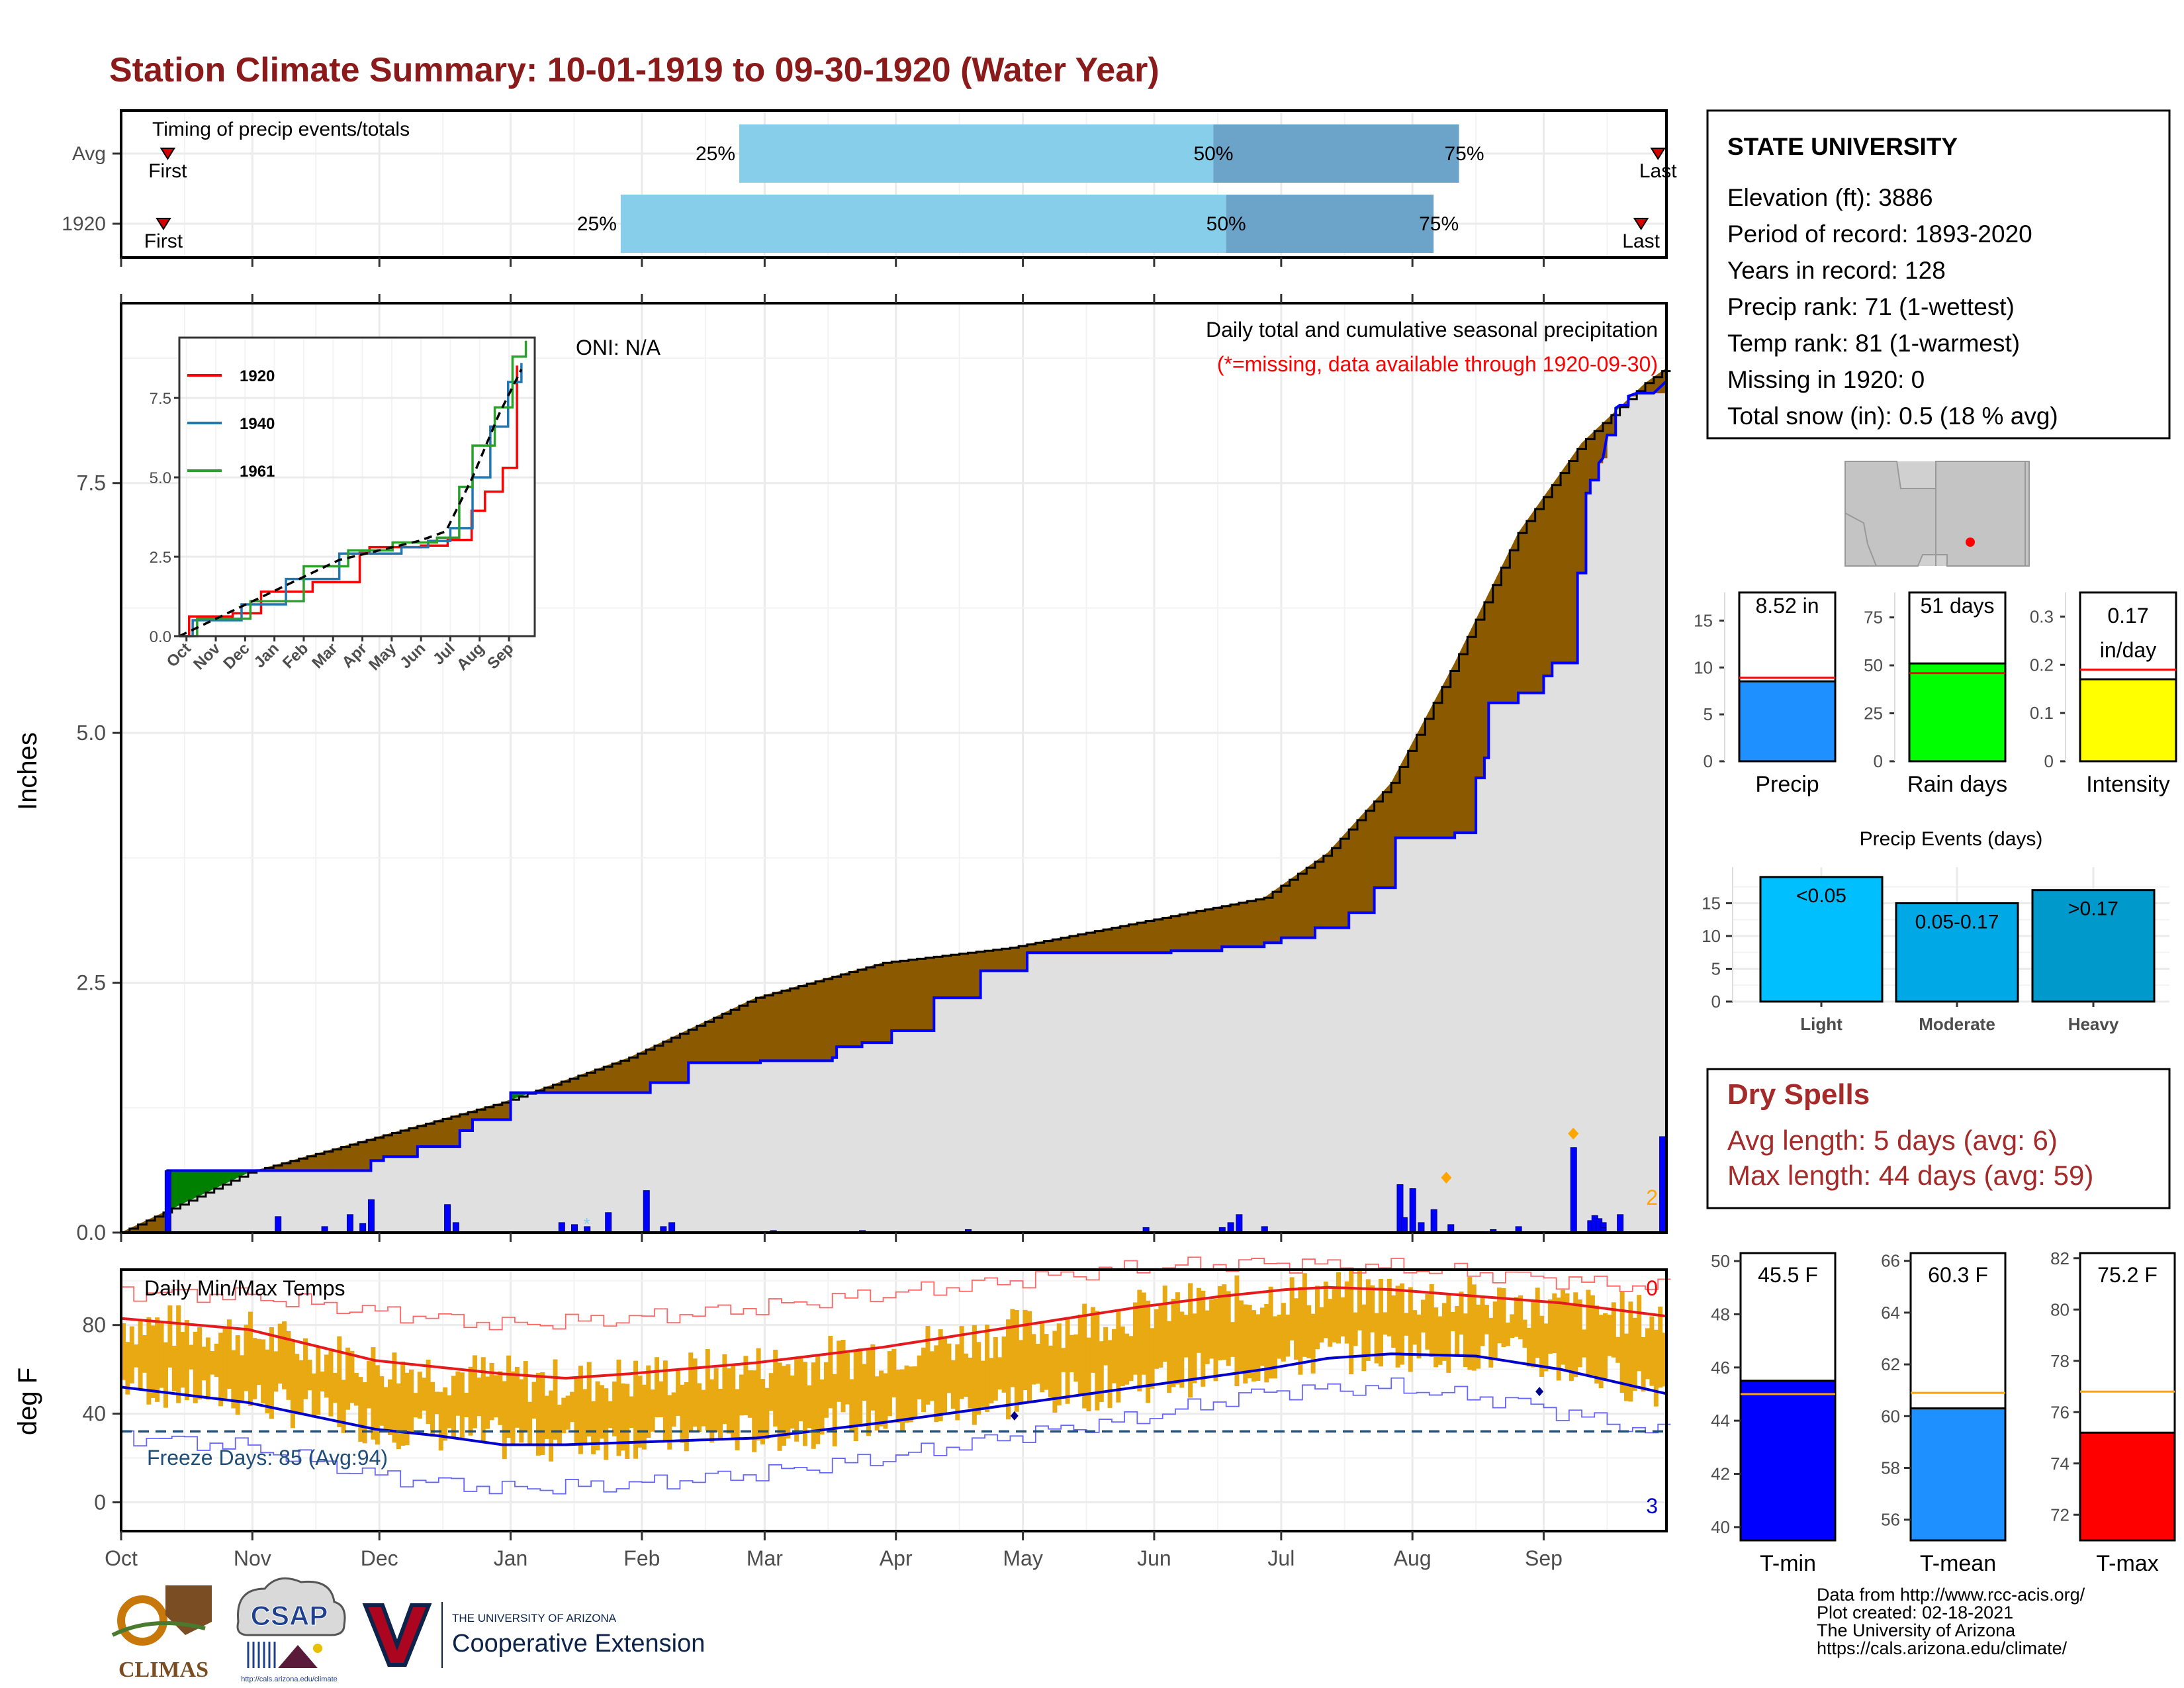  What do you see at coordinates (1957, 606) in the screenshot?
I see `summary-bar-value-text: 51 days` at bounding box center [1957, 606].